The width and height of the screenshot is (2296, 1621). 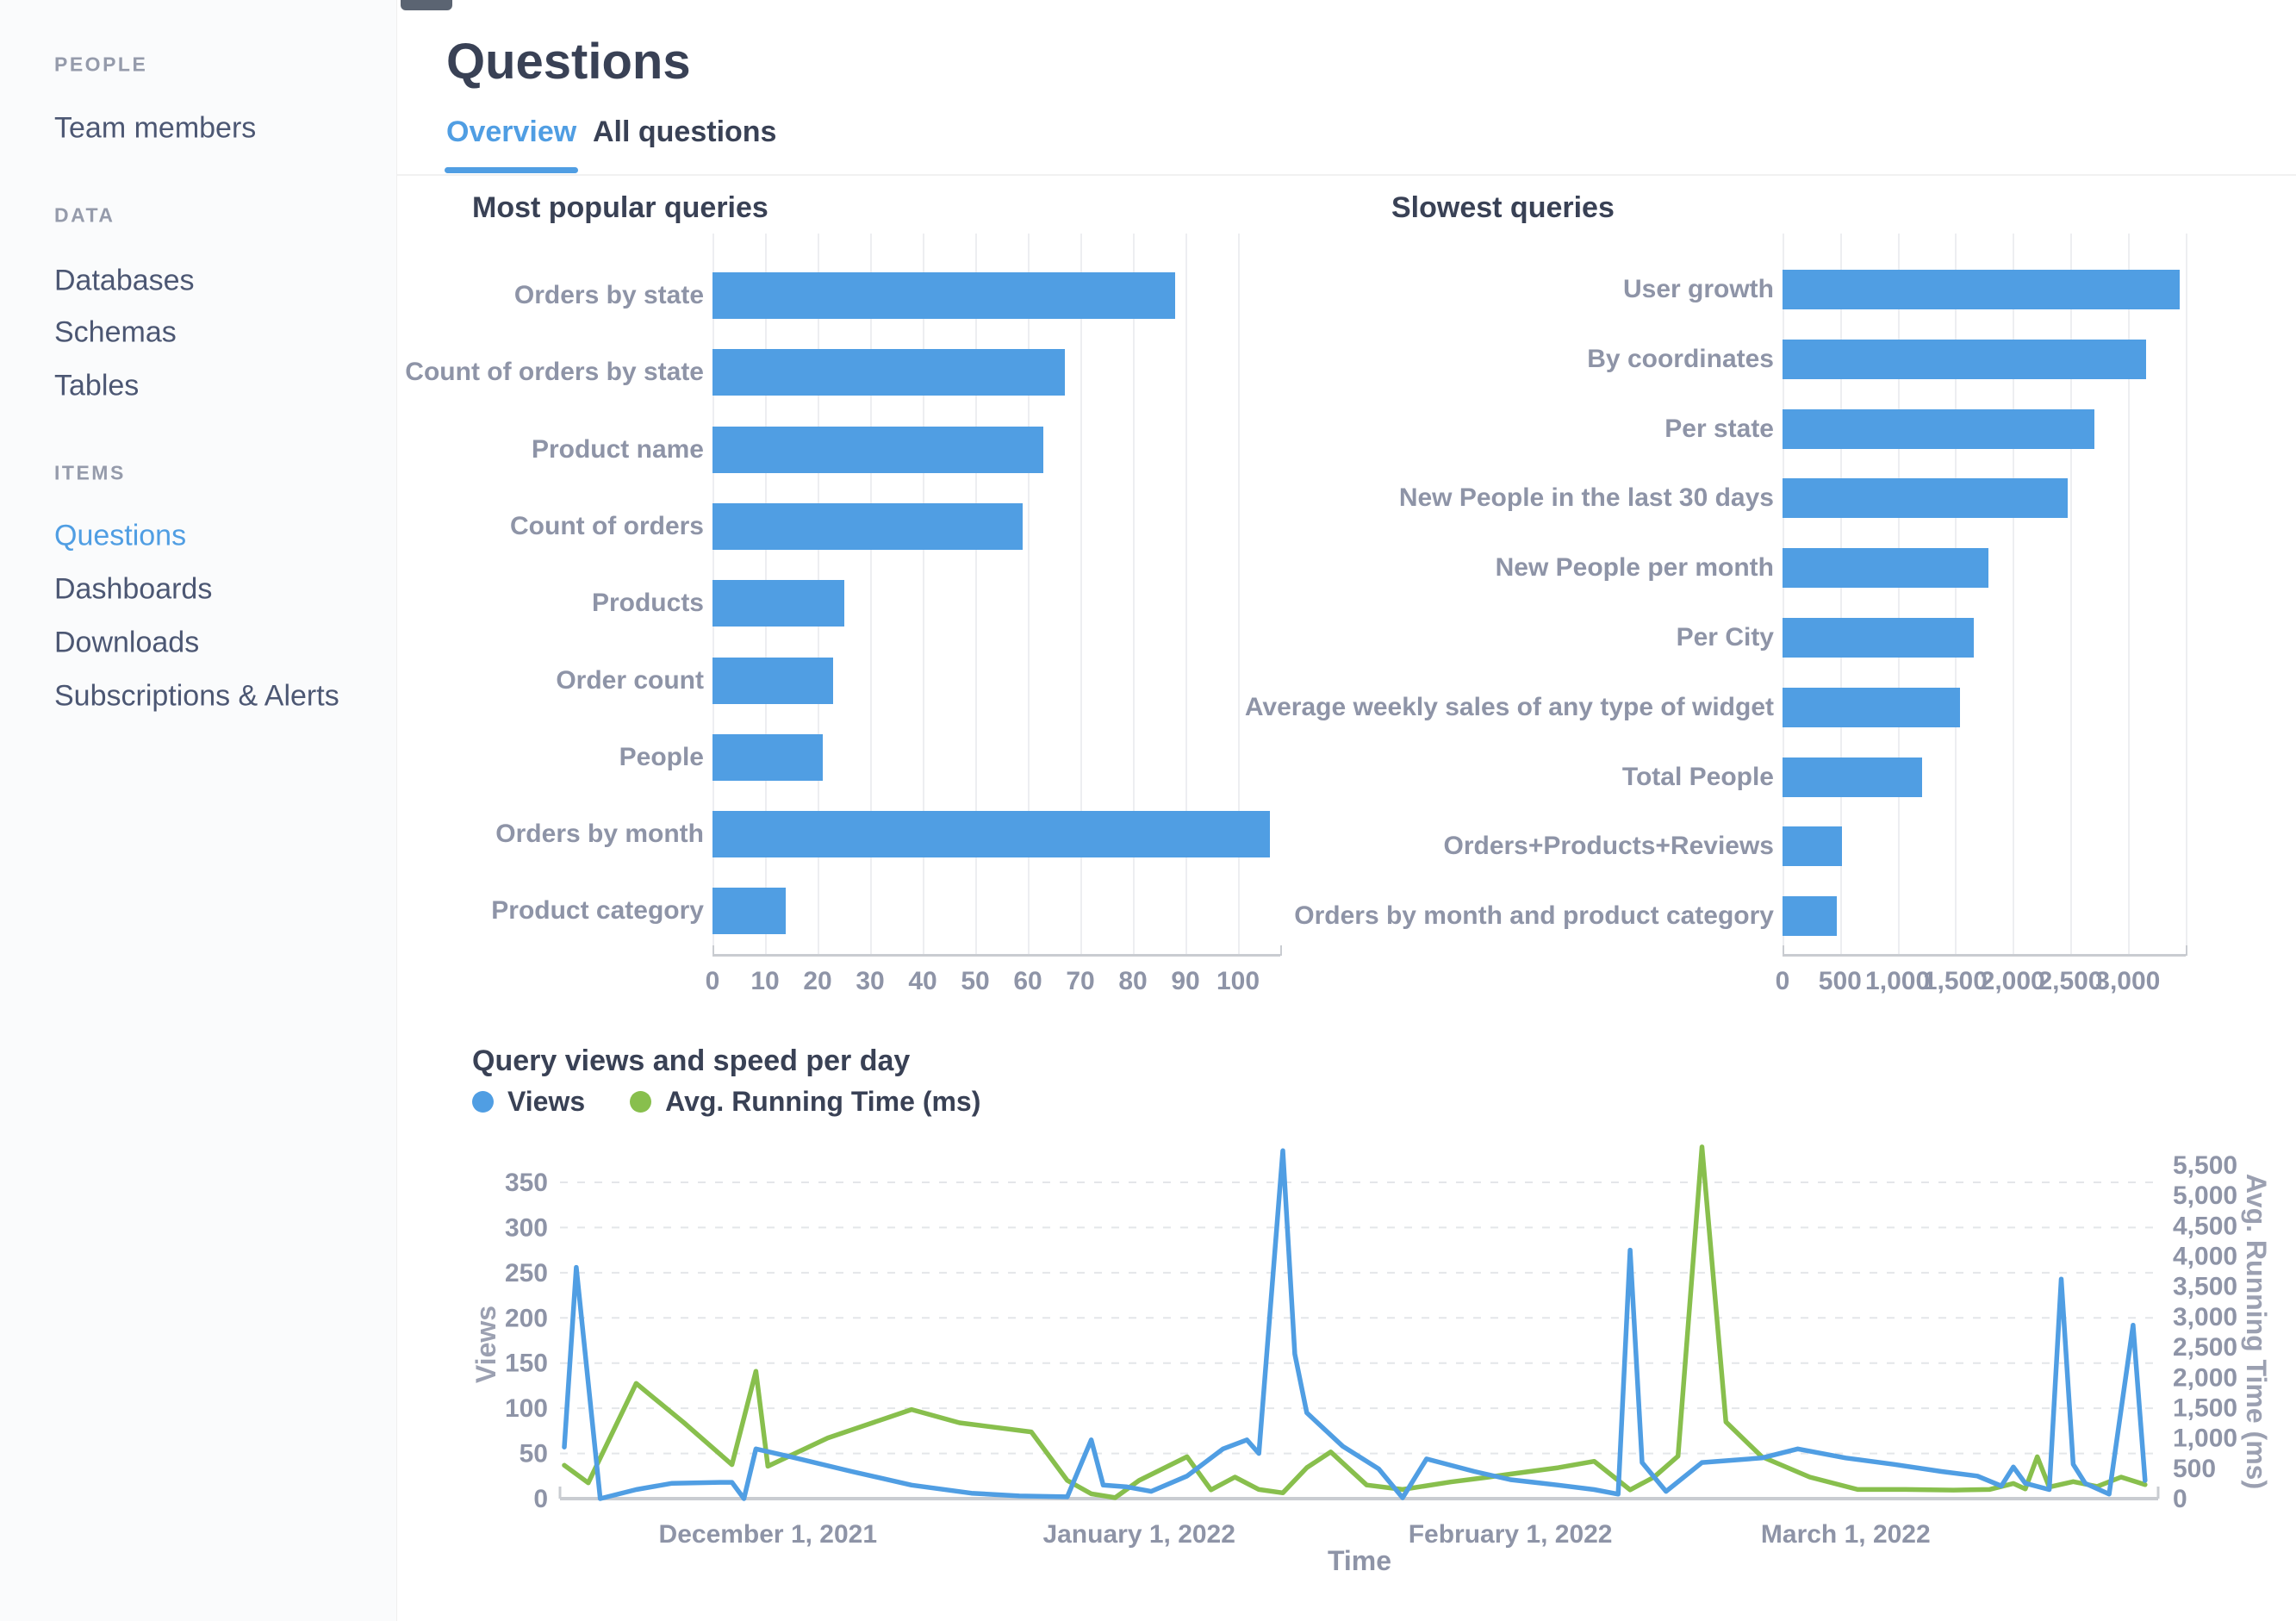 What do you see at coordinates (526, 1364) in the screenshot?
I see `y-left-tick-label: 150` at bounding box center [526, 1364].